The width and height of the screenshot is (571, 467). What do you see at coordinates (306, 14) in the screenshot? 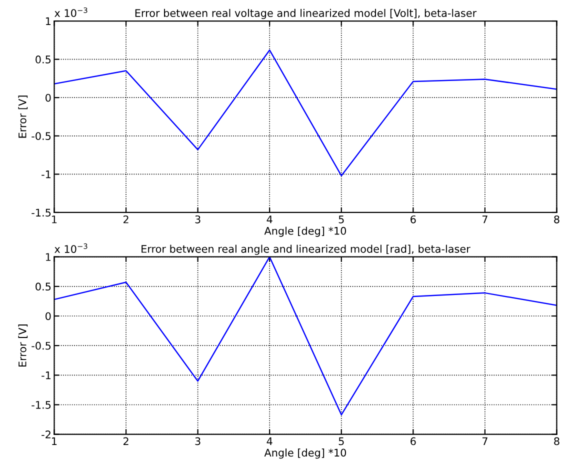
I see `chart-title: Error between real voltage and linearized model [Volt], beta-laser` at bounding box center [306, 14].